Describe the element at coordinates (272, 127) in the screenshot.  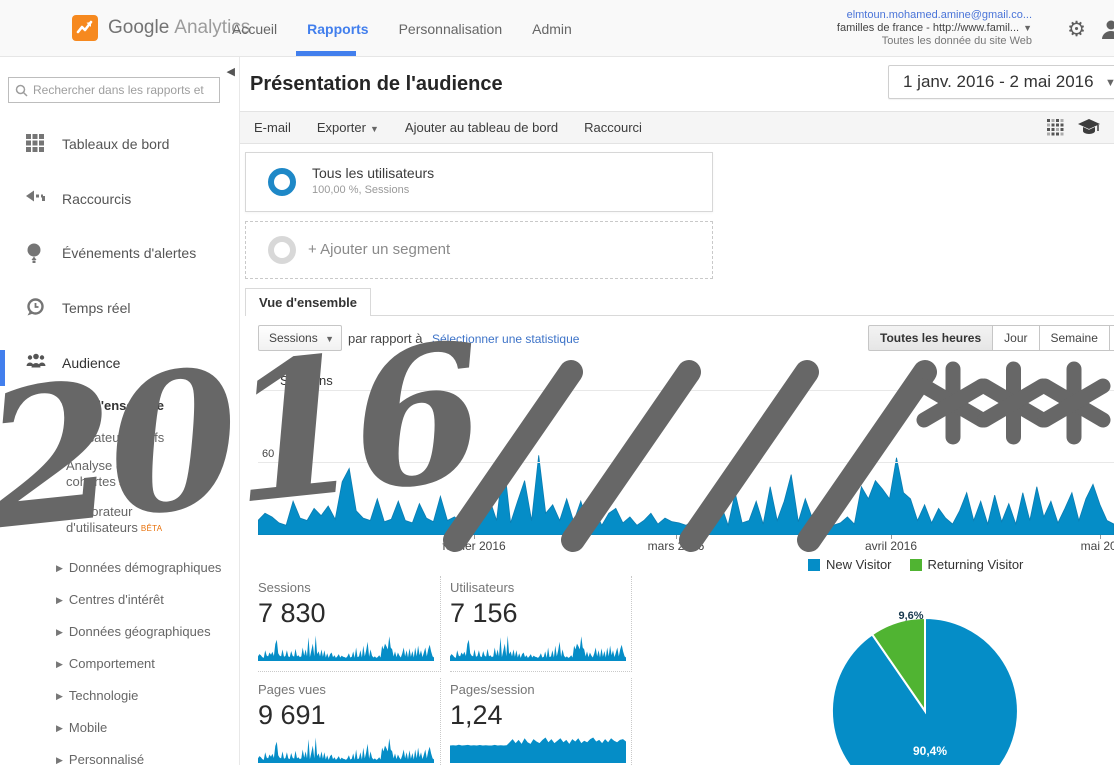
I see `email-button: E-mail` at that location.